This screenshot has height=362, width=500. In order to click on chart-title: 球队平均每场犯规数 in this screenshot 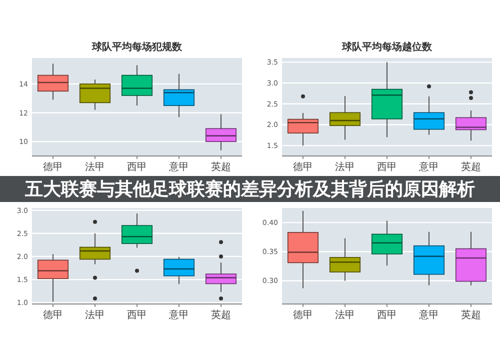, I will do `click(137, 47)`.